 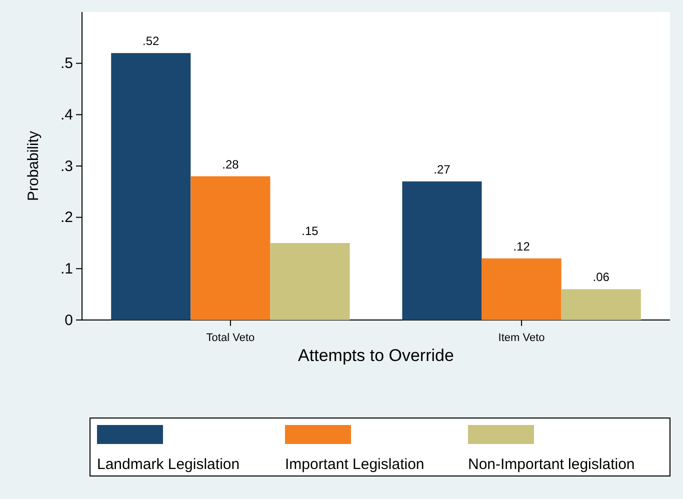 I want to click on data-label: .28, so click(x=231, y=164).